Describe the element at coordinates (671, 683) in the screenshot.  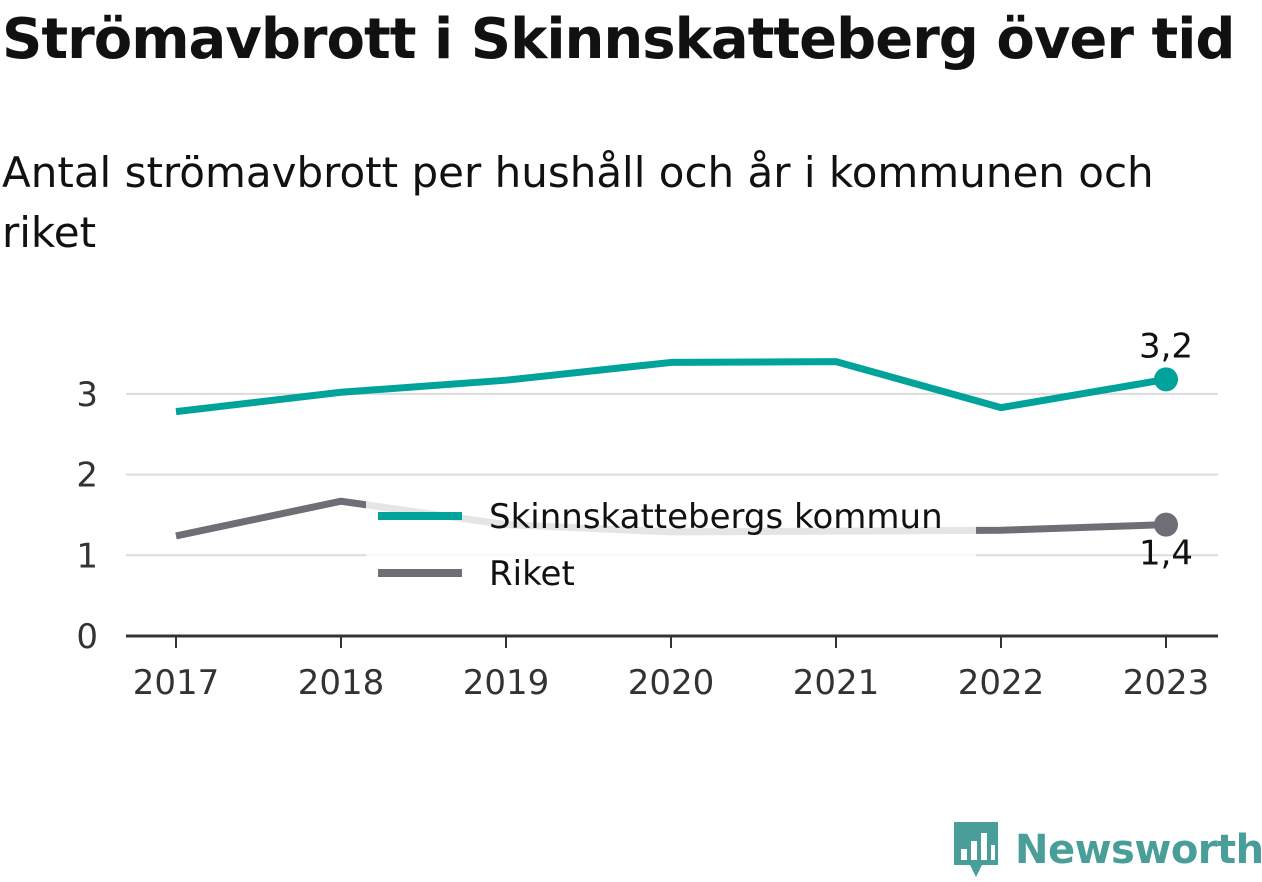
I see `x-tick-label: 2020` at that location.